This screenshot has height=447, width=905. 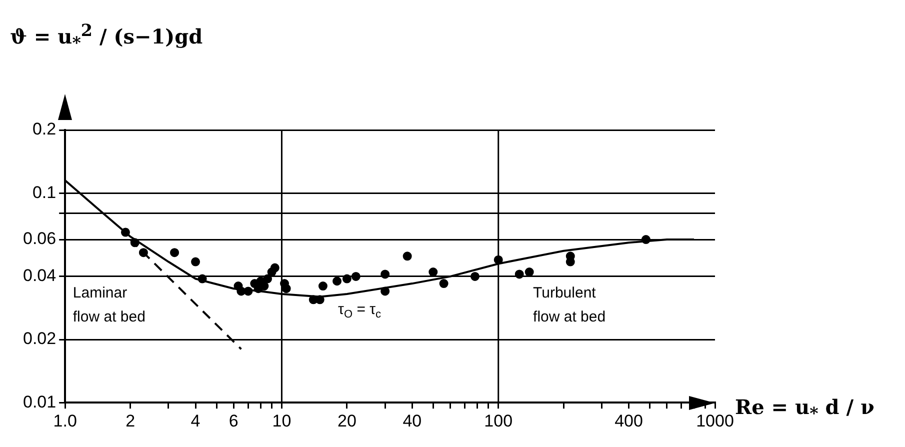 What do you see at coordinates (195, 420) in the screenshot?
I see `x-tick-label: 4` at bounding box center [195, 420].